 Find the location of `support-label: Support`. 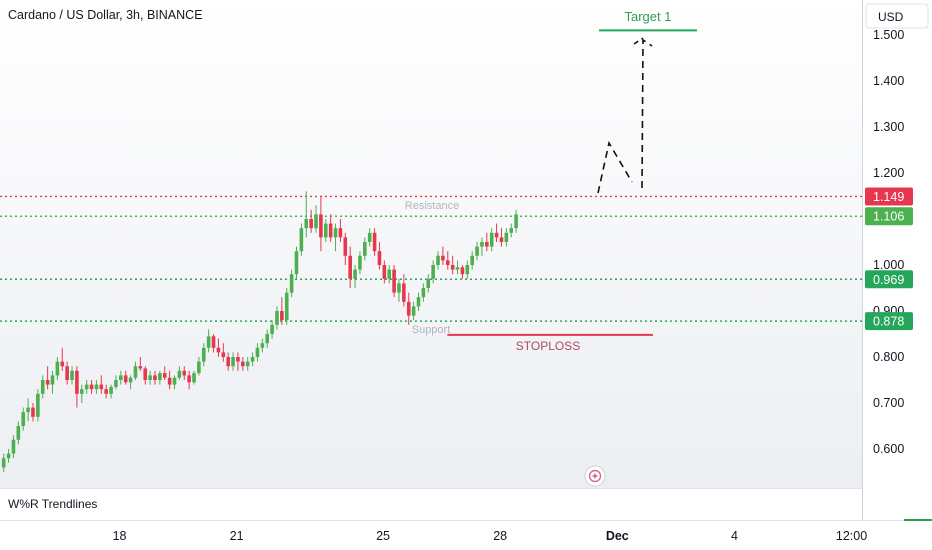

support-label: Support is located at coordinates (431, 330).